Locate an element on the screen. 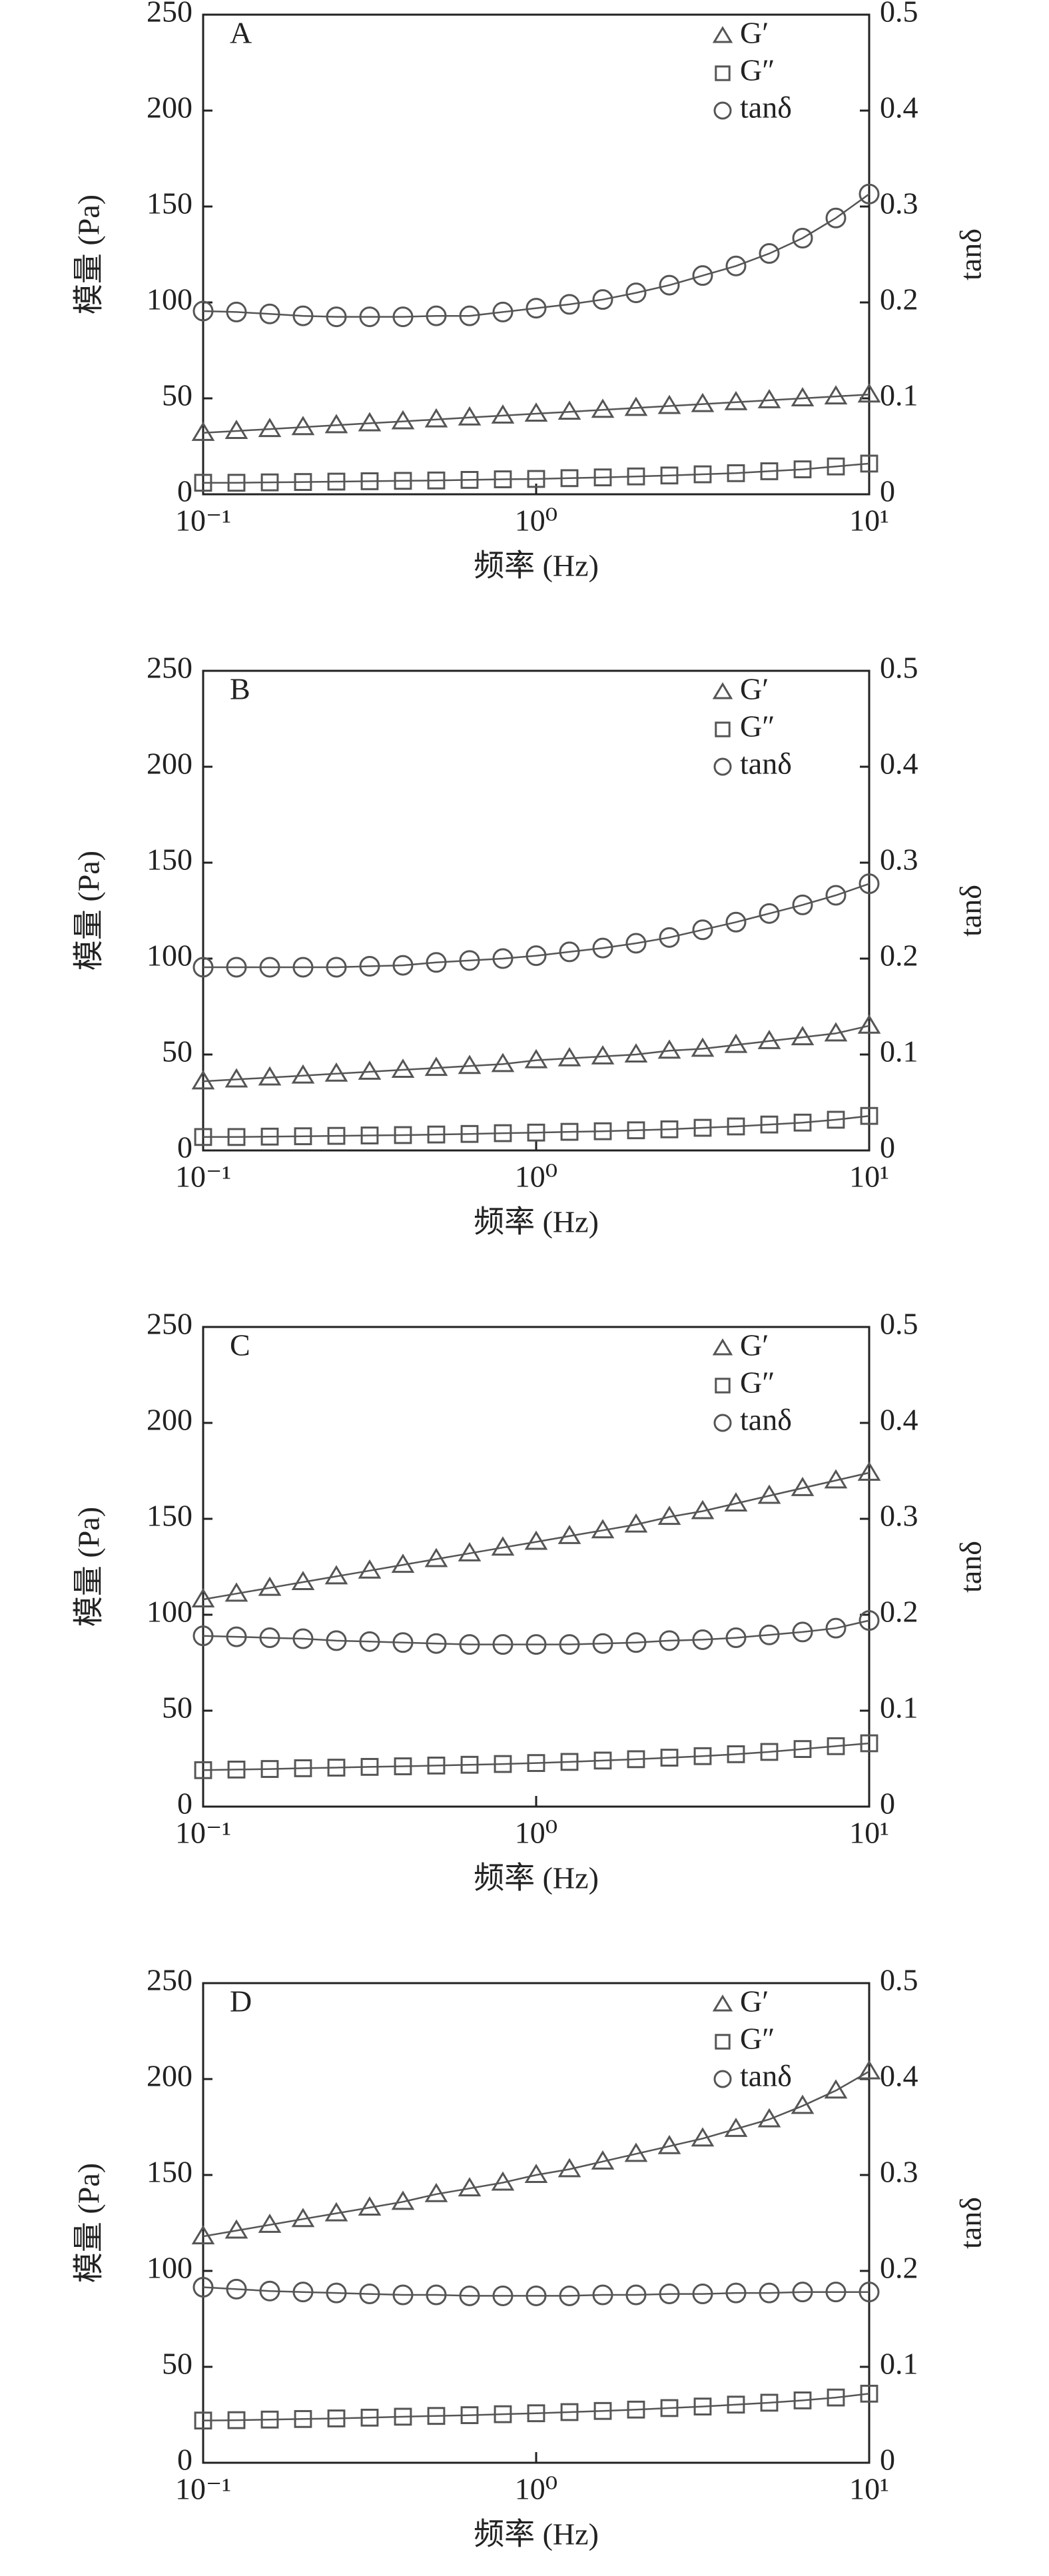 Image resolution: width=1049 pixels, height=2576 pixels. y-tick-label: 150 is located at coordinates (169, 860).